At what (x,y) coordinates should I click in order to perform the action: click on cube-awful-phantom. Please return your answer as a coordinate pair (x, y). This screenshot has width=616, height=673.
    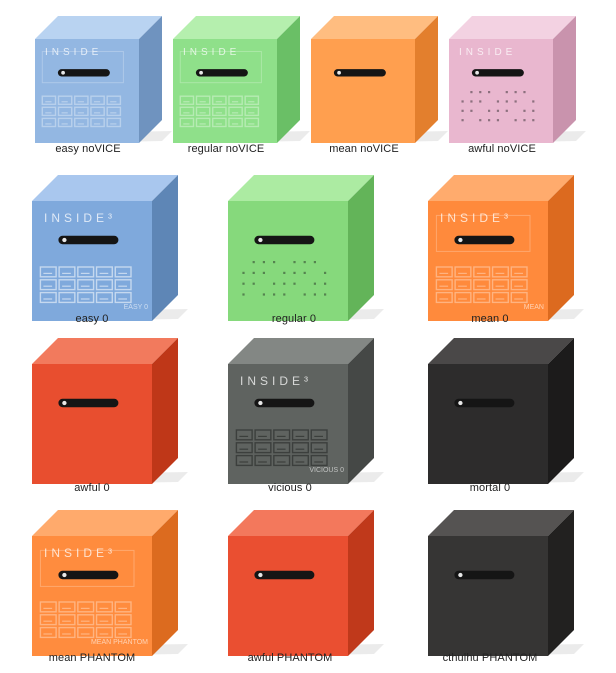
    Looking at the image, I should click on (306, 583).